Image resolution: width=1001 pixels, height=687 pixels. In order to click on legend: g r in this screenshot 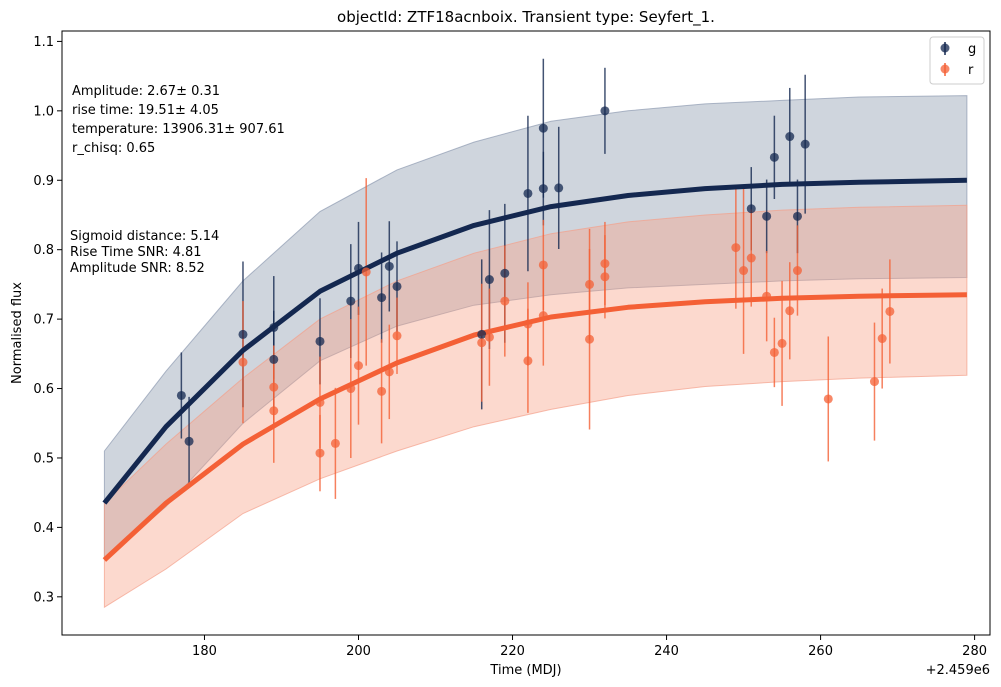, I will do `click(957, 60)`.